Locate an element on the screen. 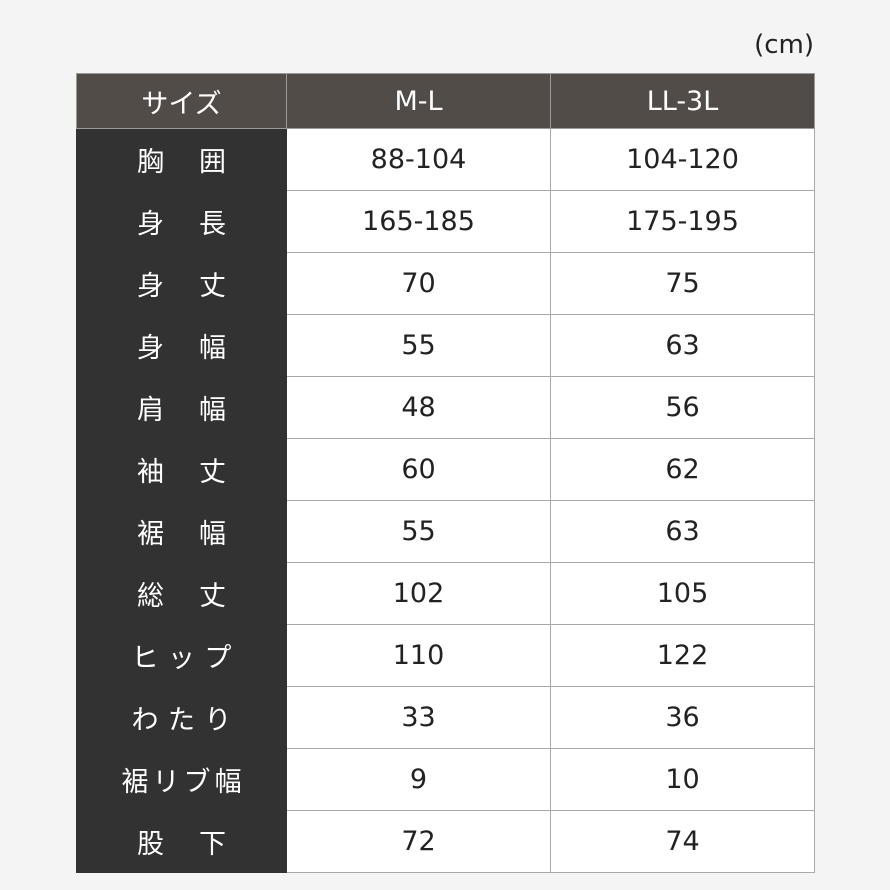  cell: 70 is located at coordinates (418, 283).